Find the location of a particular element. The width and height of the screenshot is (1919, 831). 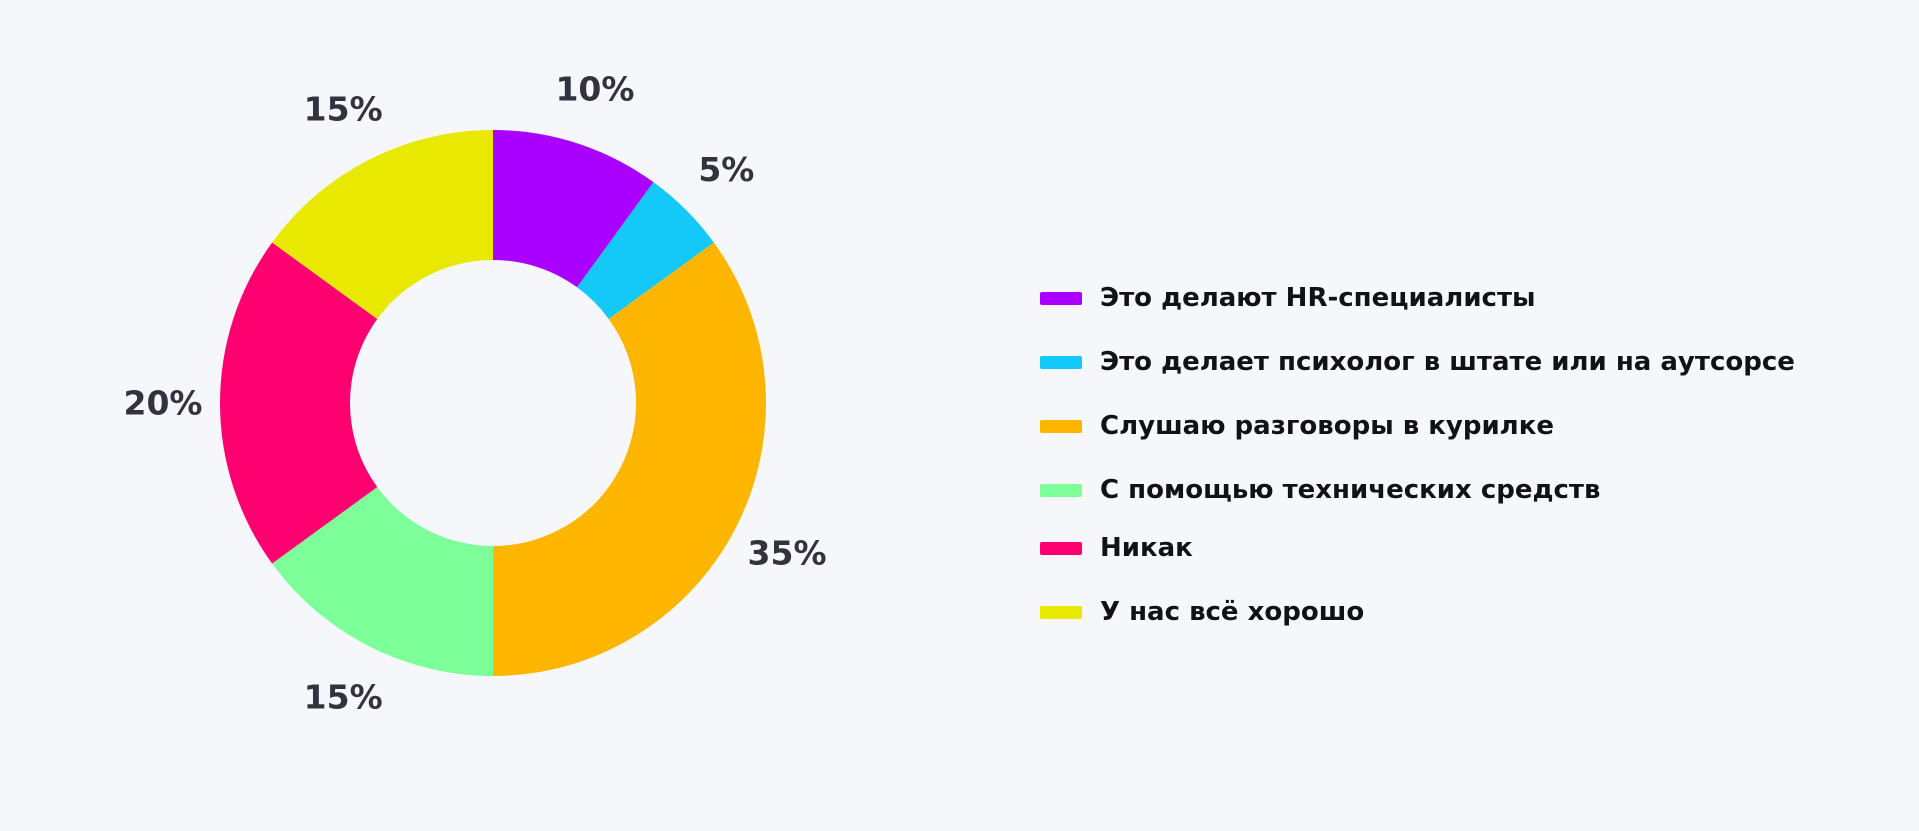

slice-label-3: 35% is located at coordinates (787, 552).